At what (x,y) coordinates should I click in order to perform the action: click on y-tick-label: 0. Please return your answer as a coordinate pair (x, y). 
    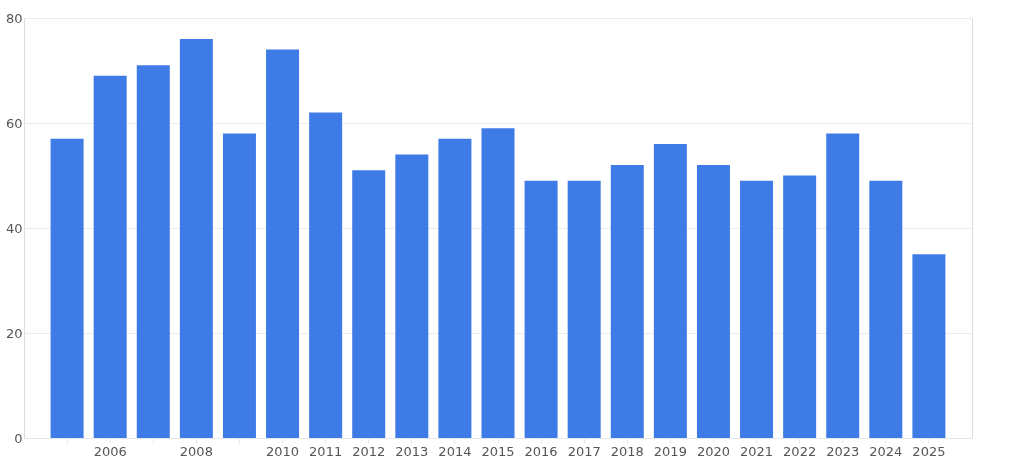
    Looking at the image, I should click on (18, 438).